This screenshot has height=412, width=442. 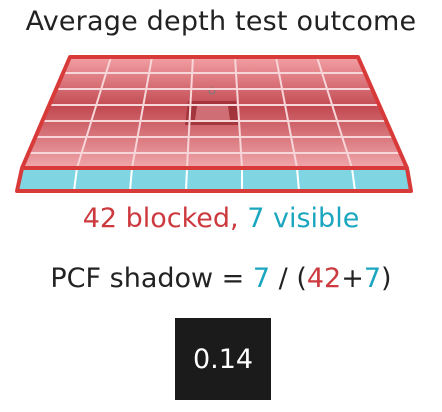 What do you see at coordinates (261, 278) in the screenshot?
I see `formula-visible: 7` at bounding box center [261, 278].